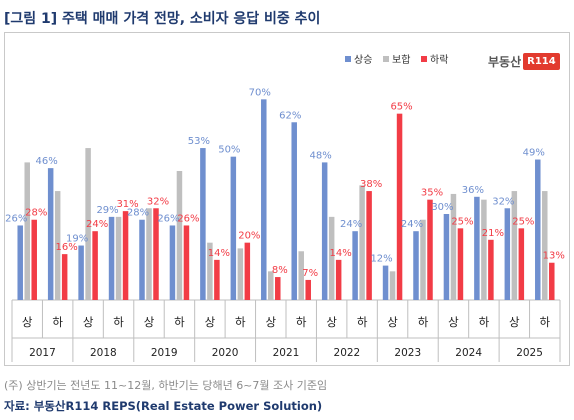 The width and height of the screenshot is (574, 420). What do you see at coordinates (401, 60) in the screenshot?
I see `legend-label-보합: 보합` at bounding box center [401, 60].